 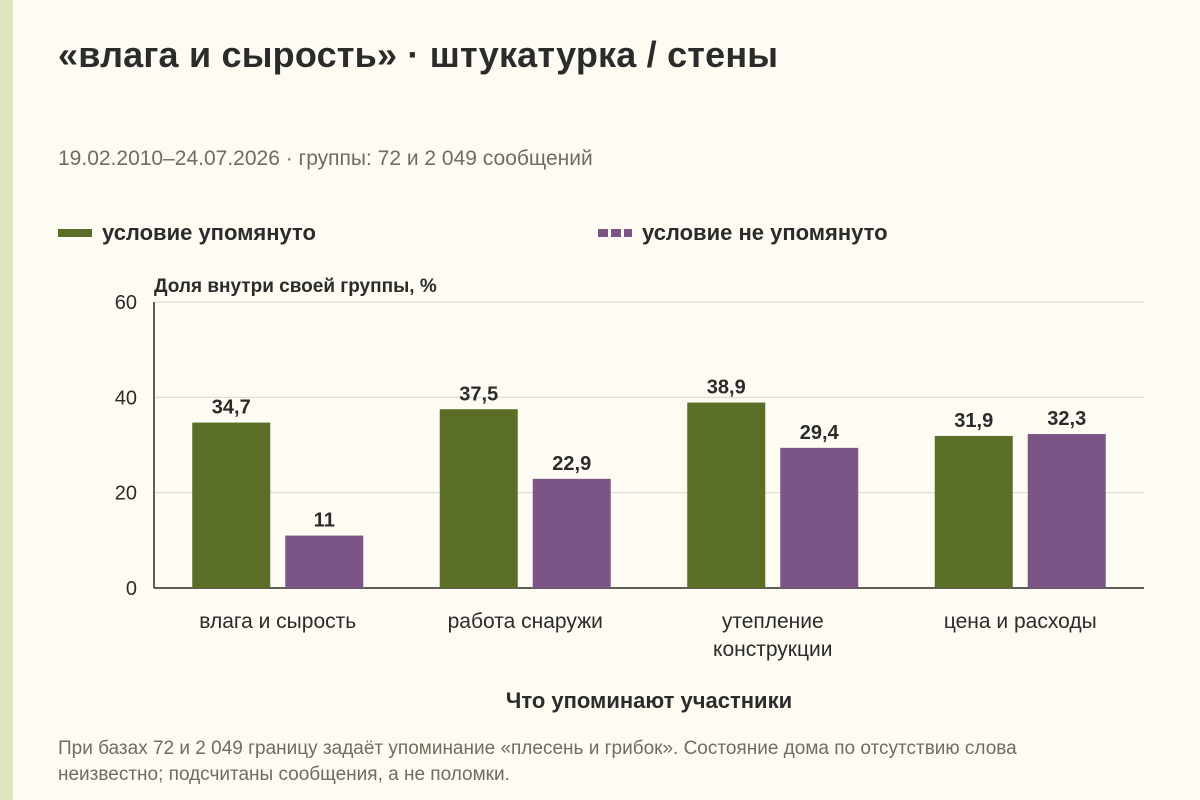 I want to click on data-label-s1-c1: 22,9, so click(x=571, y=464).